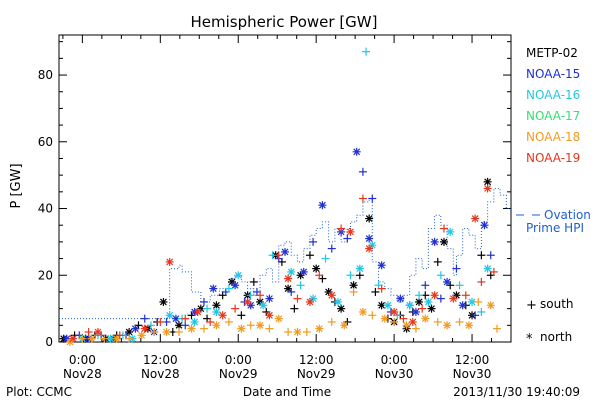 Image resolution: width=600 pixels, height=400 pixels. I want to click on y-tick-label: 0, so click(49, 342).